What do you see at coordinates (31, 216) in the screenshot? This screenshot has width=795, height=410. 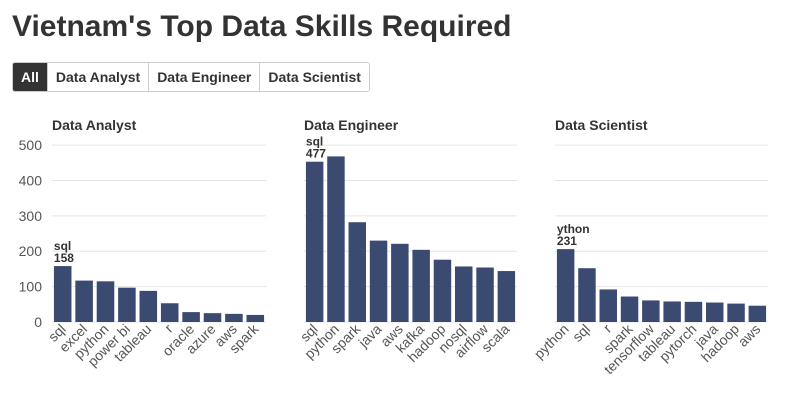 I see `y-tick-label: 300` at bounding box center [31, 216].